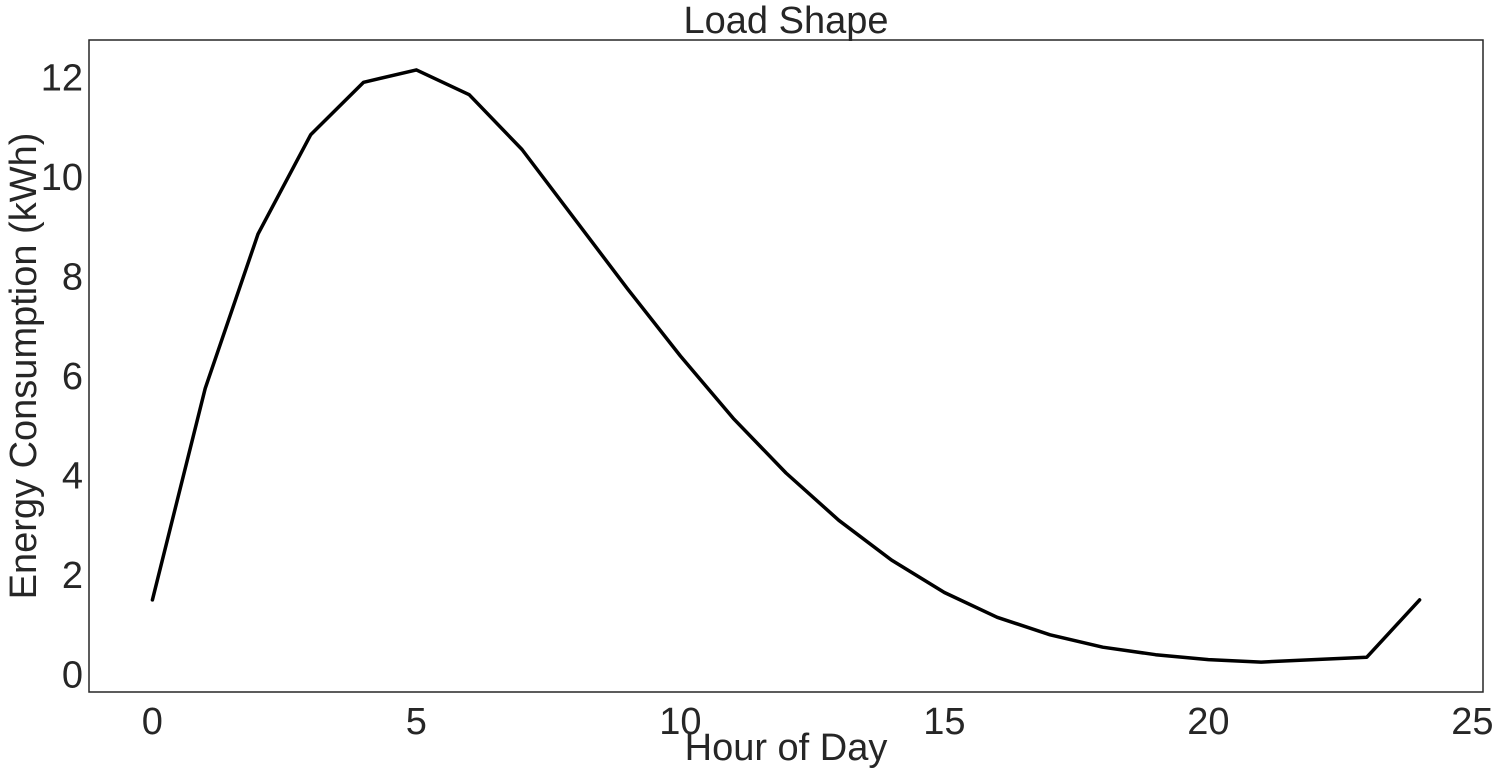 Image resolution: width=1499 pixels, height=773 pixels. Describe the element at coordinates (72, 476) in the screenshot. I see `y-tick-label: 4` at that location.